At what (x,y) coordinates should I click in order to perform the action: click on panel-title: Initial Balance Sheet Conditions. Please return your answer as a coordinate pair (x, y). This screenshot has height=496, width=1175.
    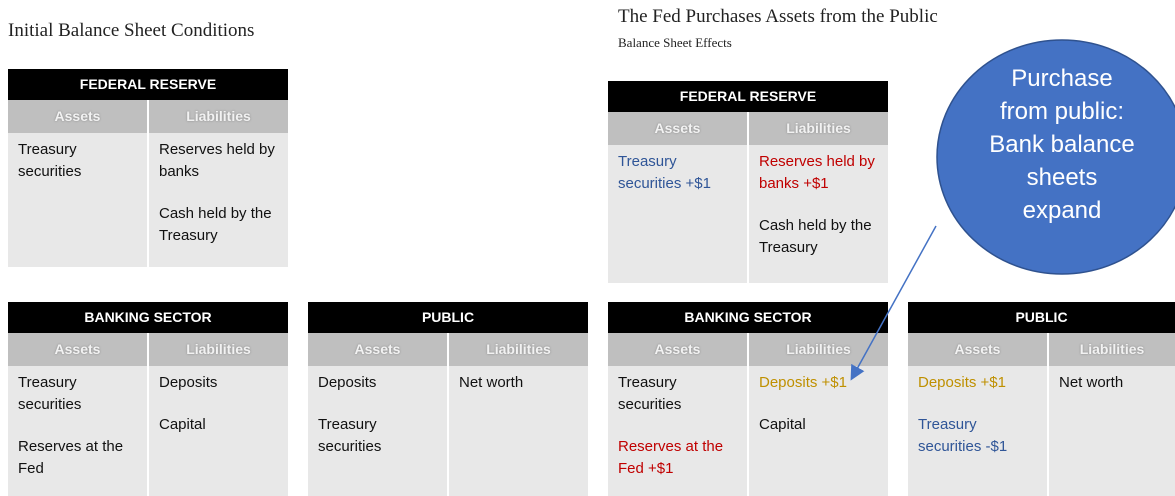
    Looking at the image, I should click on (131, 30).